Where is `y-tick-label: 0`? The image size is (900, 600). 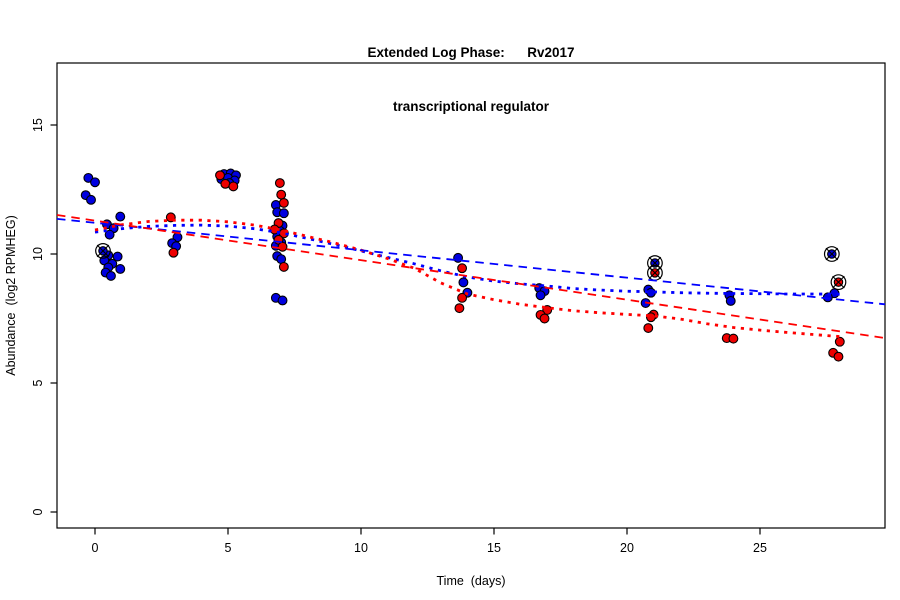
y-tick-label: 0 is located at coordinates (38, 511).